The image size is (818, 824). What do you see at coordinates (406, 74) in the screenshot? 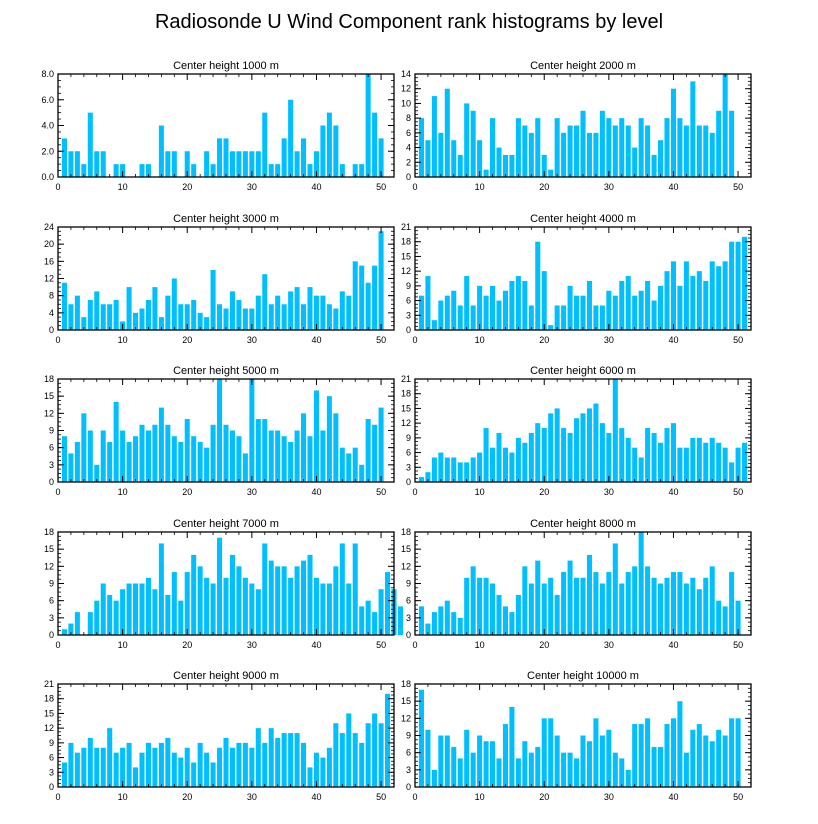
I see `y-tick-label: 14` at bounding box center [406, 74].